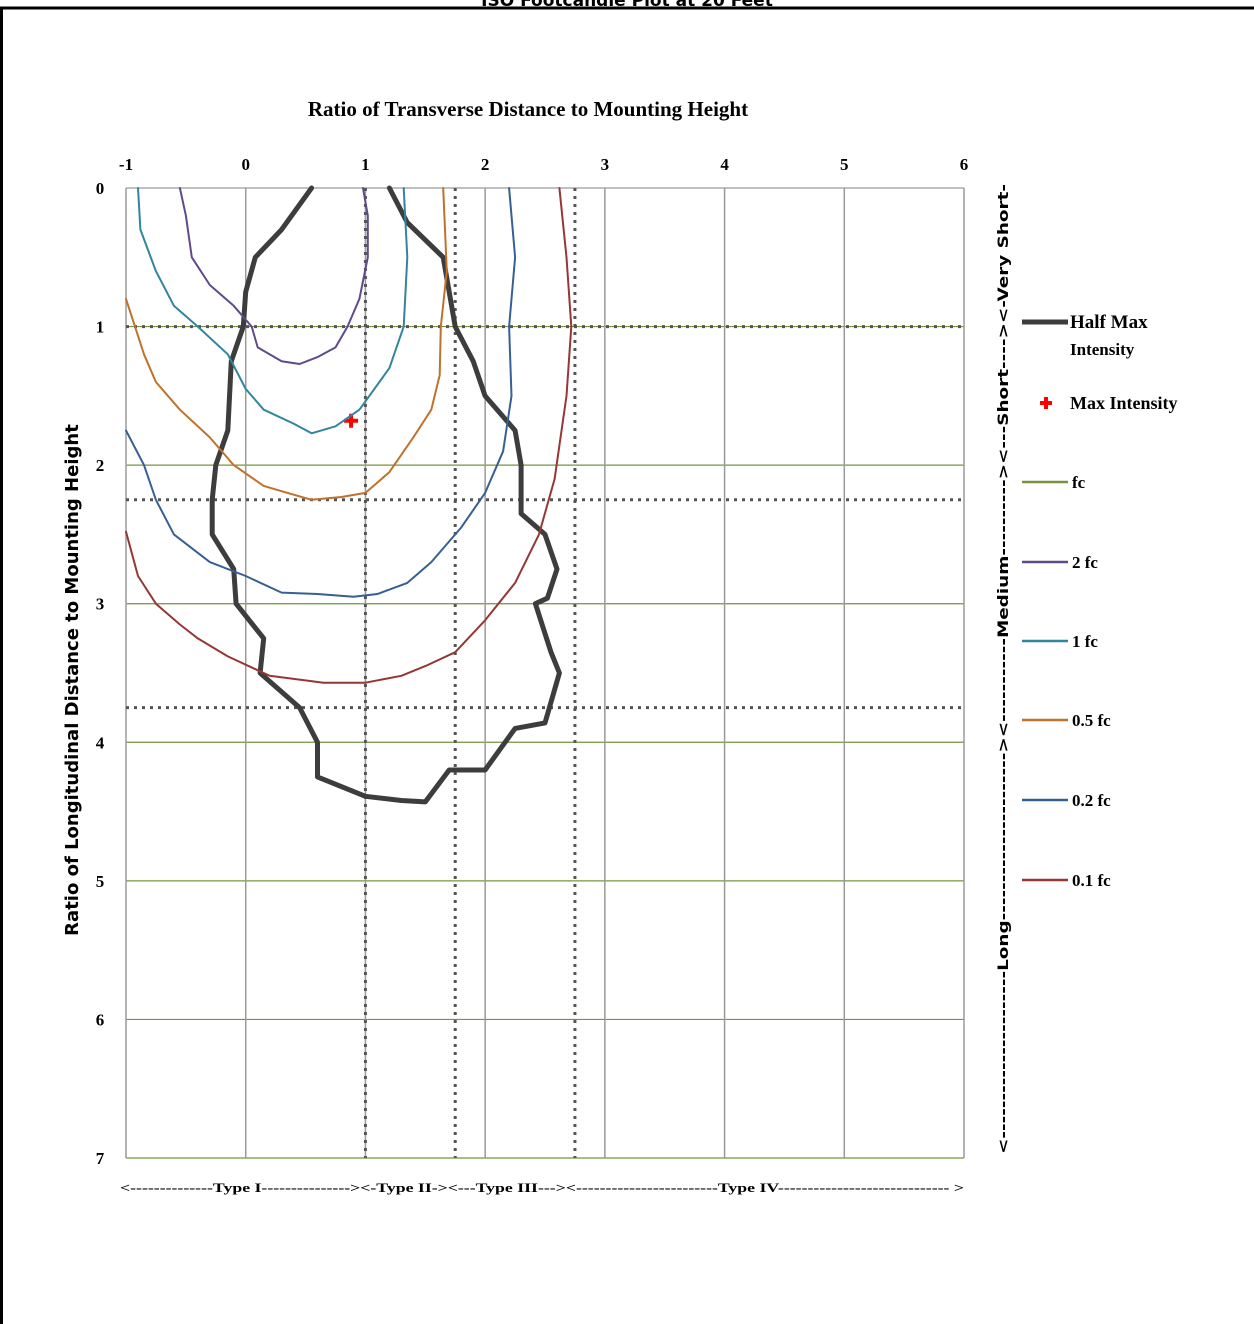 The width and height of the screenshot is (1254, 1324). What do you see at coordinates (1079, 482) in the screenshot?
I see `legend-label: fc` at bounding box center [1079, 482].